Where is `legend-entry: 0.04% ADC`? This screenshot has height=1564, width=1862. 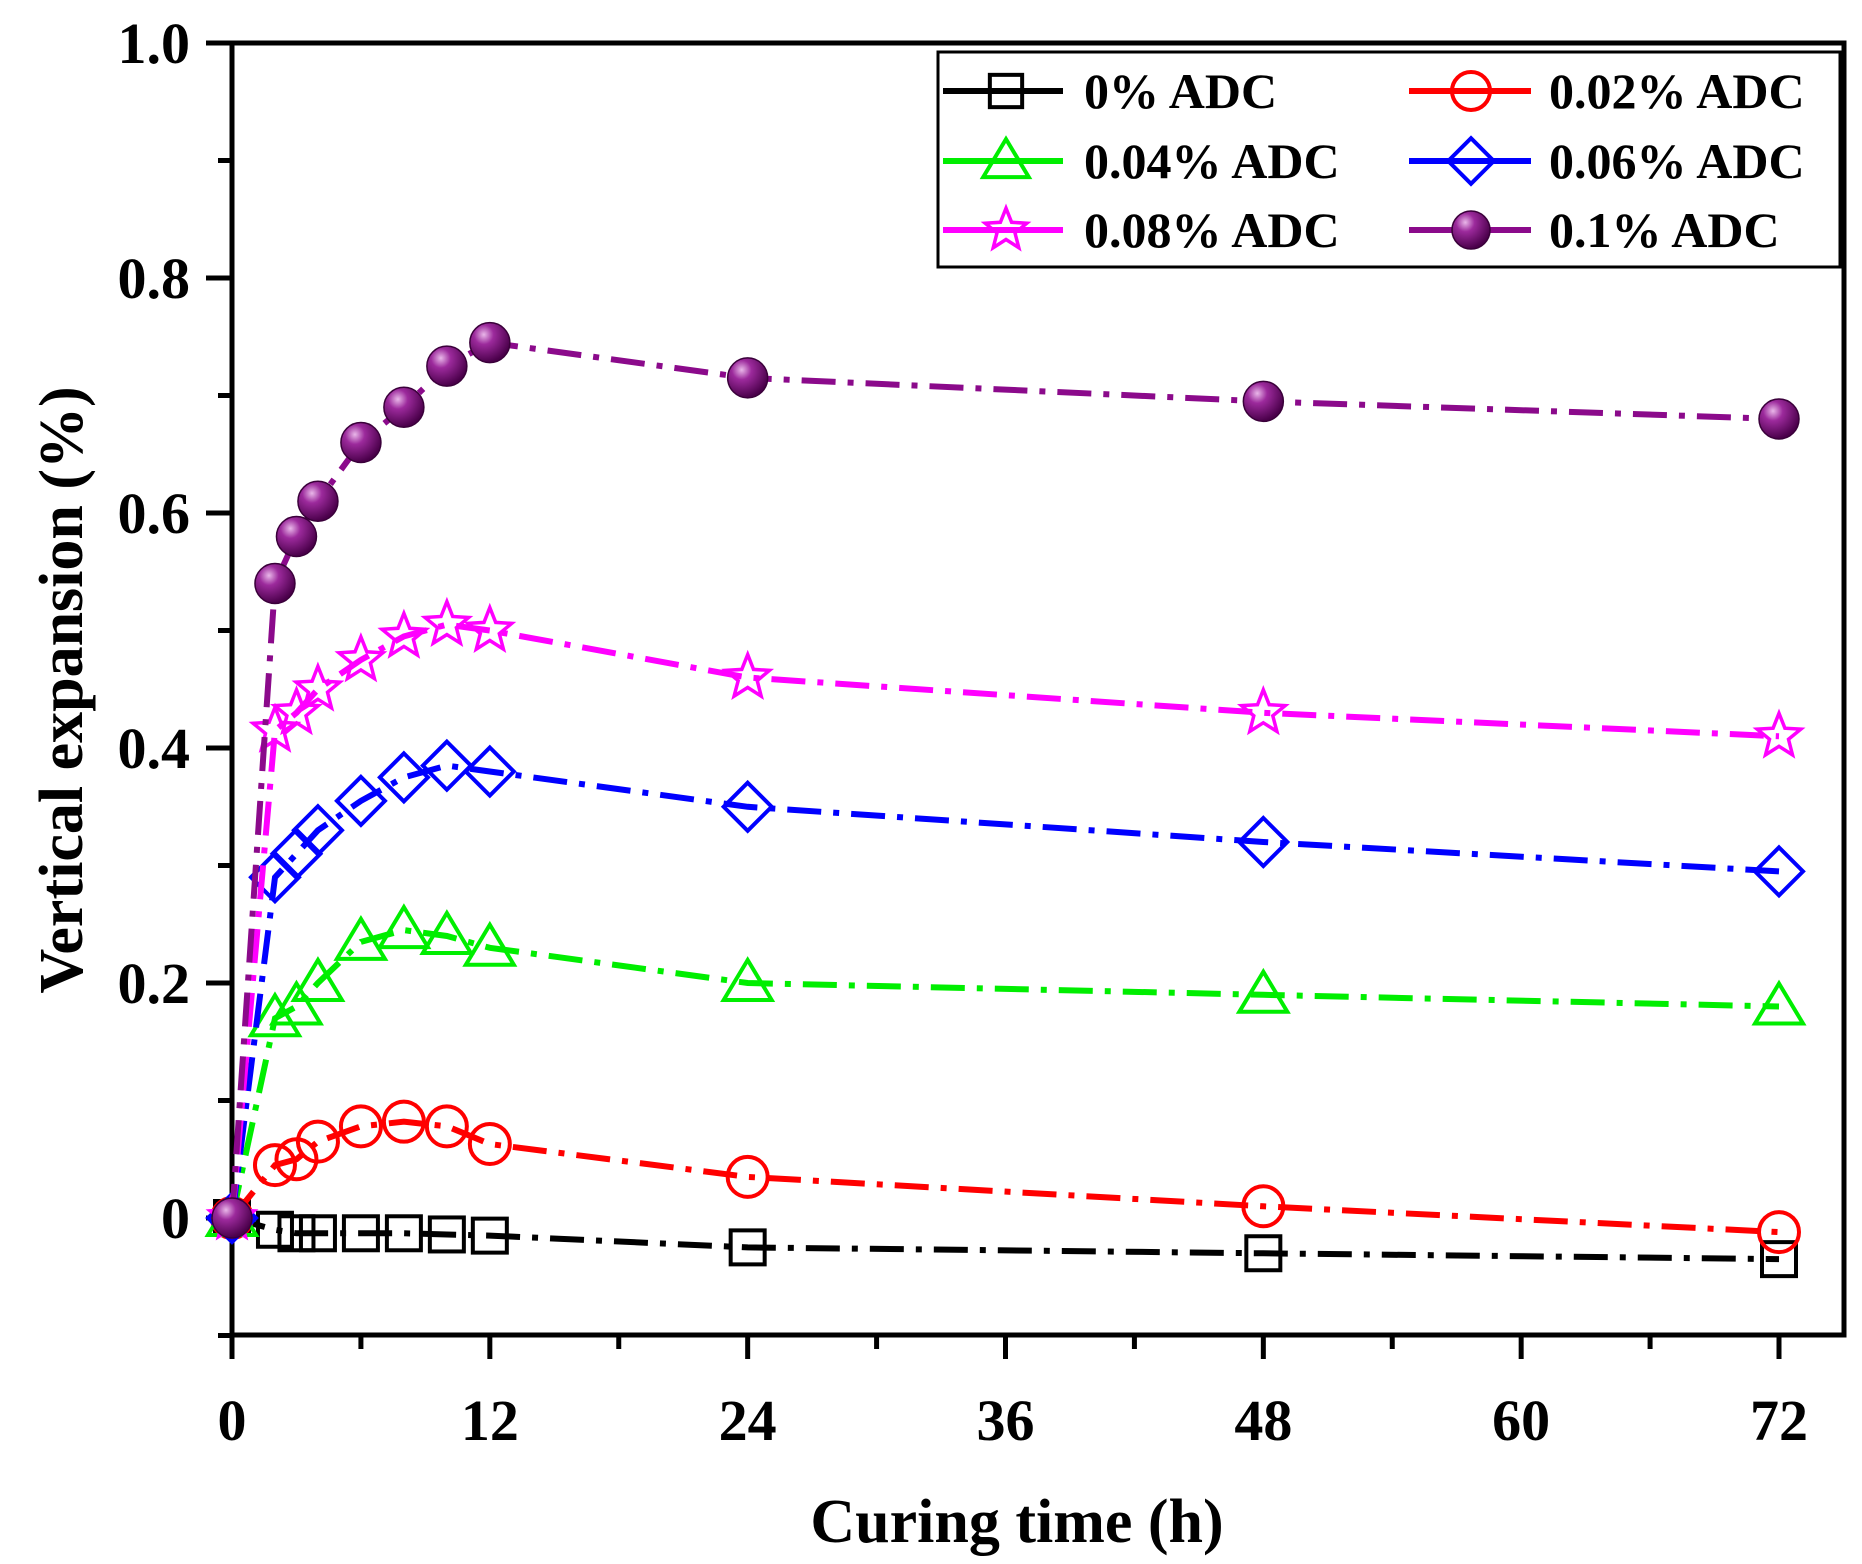
legend-entry: 0.04% ADC is located at coordinates (1141, 161).